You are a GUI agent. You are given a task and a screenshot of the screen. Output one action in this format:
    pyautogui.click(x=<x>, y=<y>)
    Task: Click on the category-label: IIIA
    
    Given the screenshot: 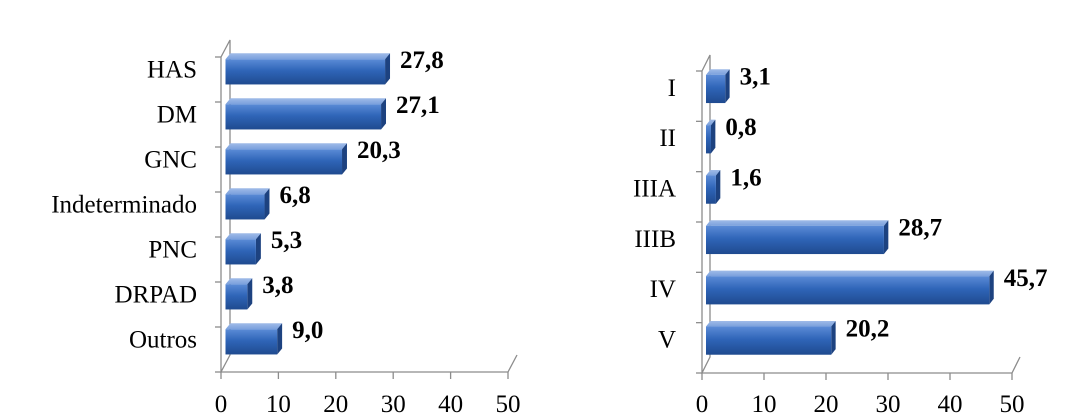 What is the action you would take?
    pyautogui.click(x=654, y=188)
    